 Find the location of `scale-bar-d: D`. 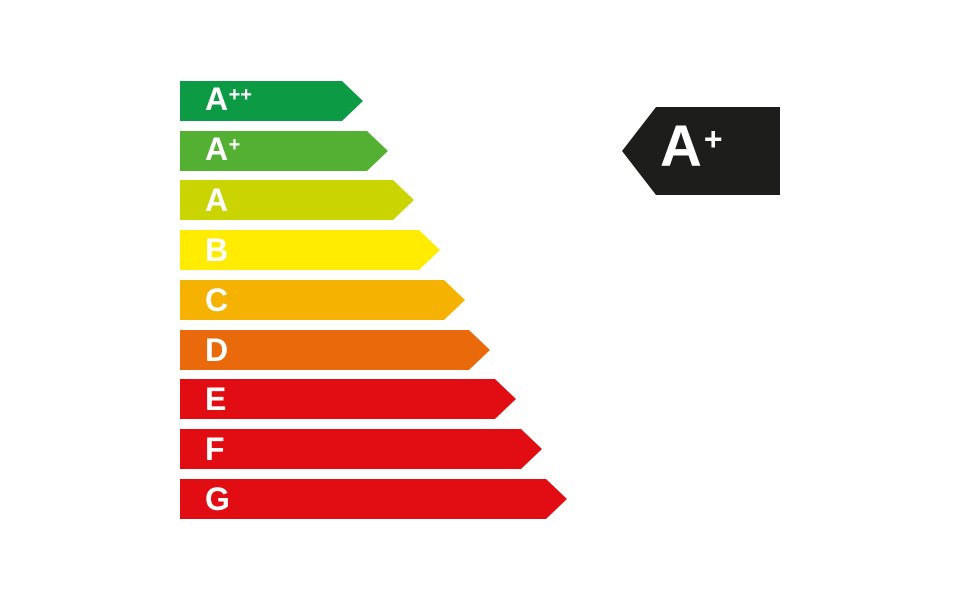

scale-bar-d: D is located at coordinates (335, 350).